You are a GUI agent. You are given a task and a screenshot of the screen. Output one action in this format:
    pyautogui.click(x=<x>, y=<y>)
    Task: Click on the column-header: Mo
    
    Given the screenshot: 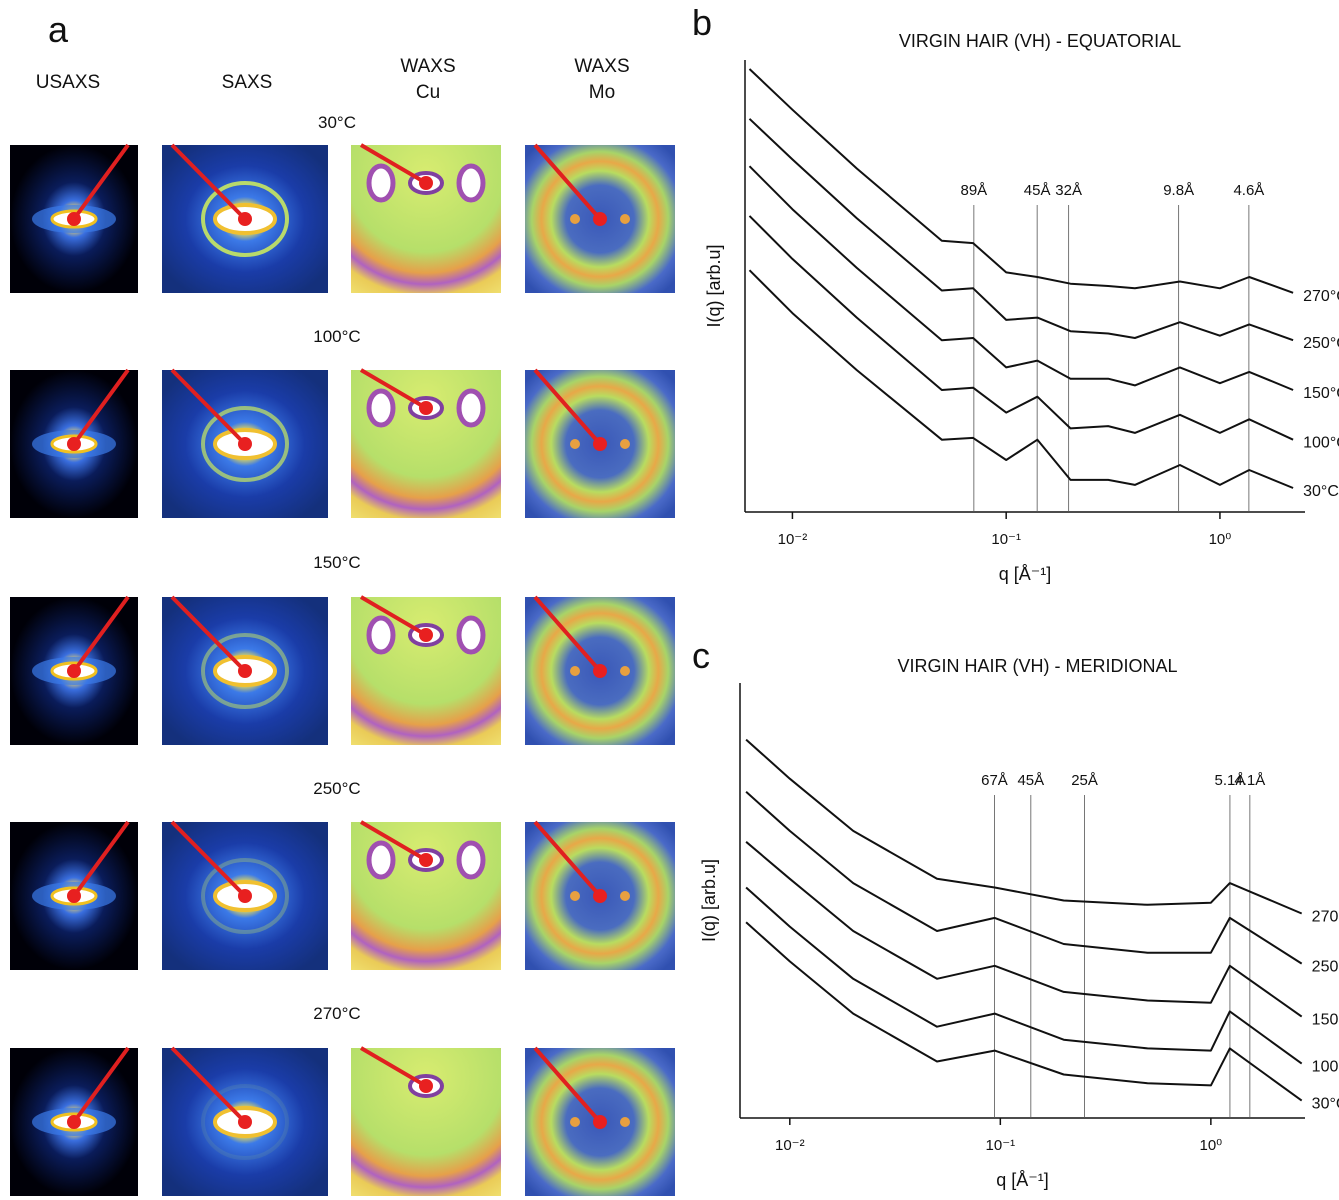 What is the action you would take?
    pyautogui.click(x=602, y=92)
    